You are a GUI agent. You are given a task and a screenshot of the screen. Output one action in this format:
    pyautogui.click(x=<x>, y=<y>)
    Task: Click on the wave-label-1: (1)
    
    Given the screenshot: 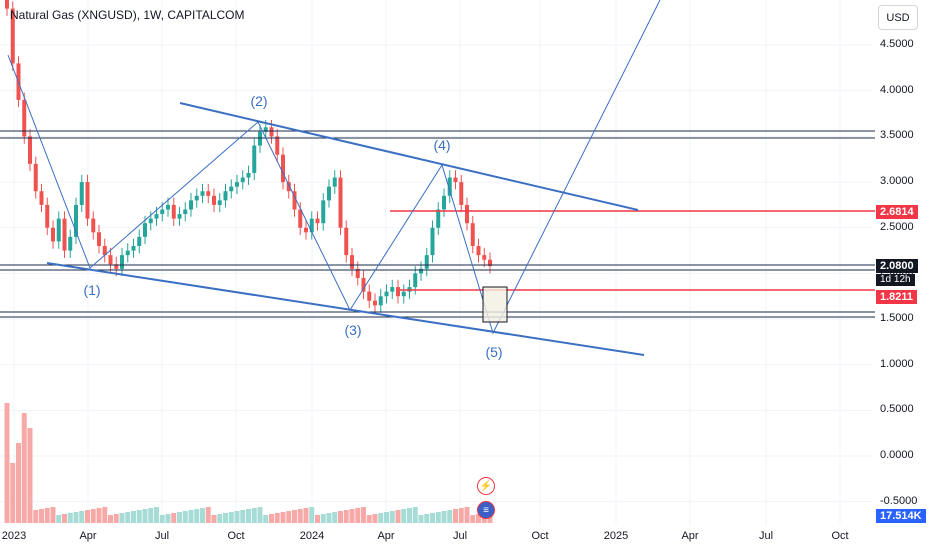 What is the action you would take?
    pyautogui.click(x=92, y=290)
    